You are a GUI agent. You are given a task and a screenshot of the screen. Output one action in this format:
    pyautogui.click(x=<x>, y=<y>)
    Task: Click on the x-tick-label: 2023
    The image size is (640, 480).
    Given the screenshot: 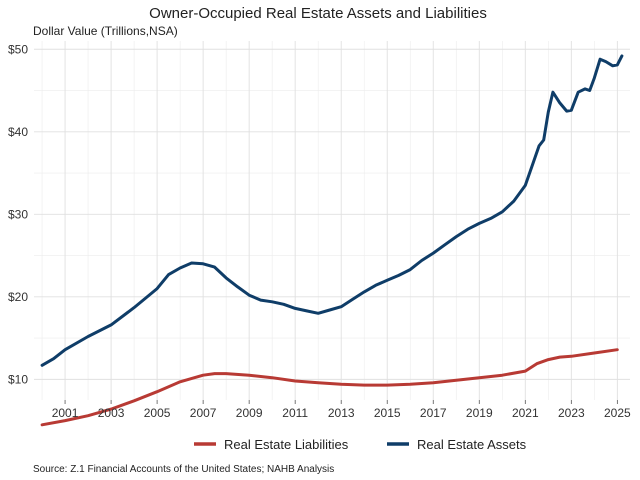 What is the action you would take?
    pyautogui.click(x=571, y=413)
    